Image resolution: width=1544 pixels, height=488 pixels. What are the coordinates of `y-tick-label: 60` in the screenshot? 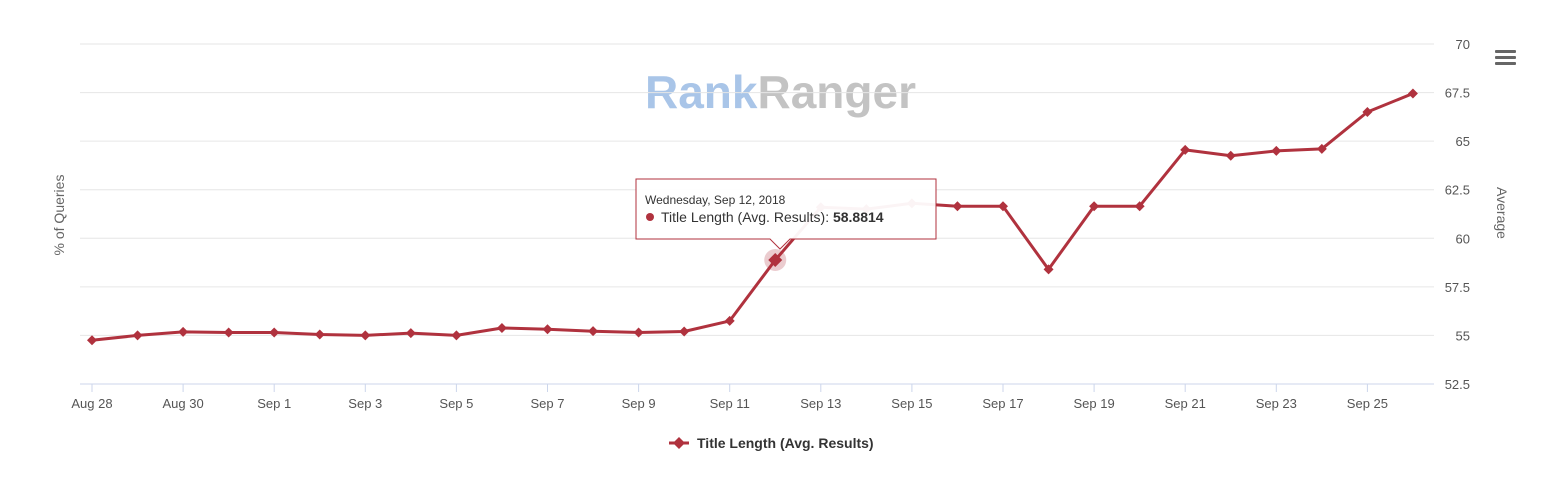 It's located at (1463, 238).